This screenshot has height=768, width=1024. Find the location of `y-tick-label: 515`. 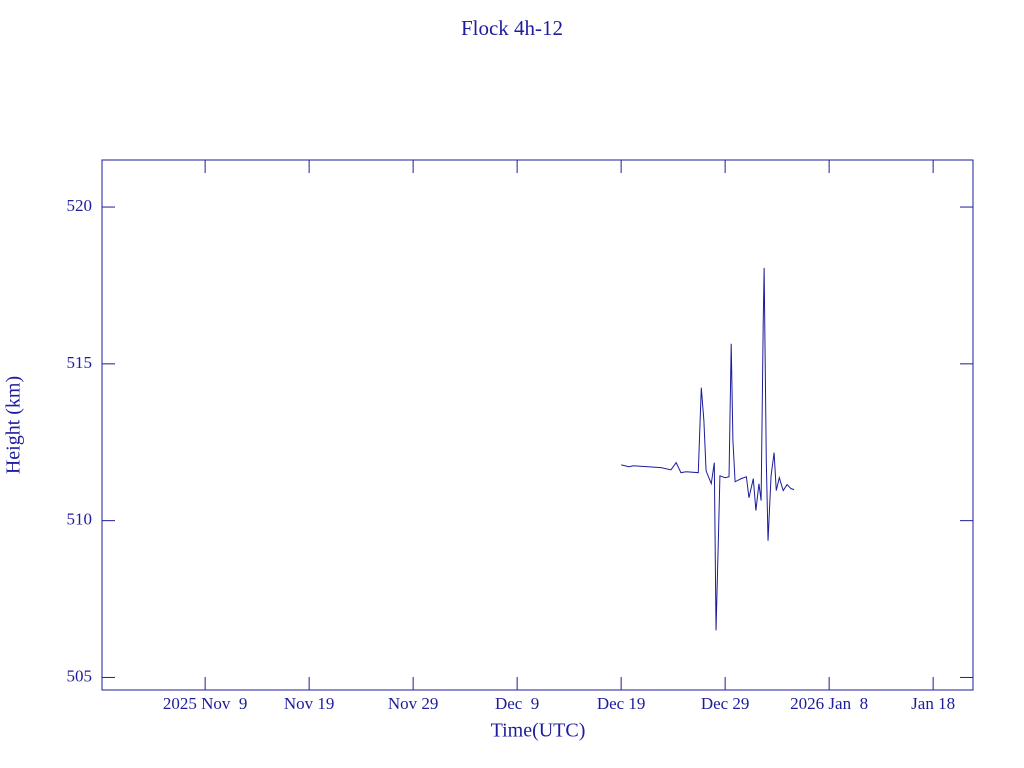

y-tick-label: 515 is located at coordinates (80, 362).